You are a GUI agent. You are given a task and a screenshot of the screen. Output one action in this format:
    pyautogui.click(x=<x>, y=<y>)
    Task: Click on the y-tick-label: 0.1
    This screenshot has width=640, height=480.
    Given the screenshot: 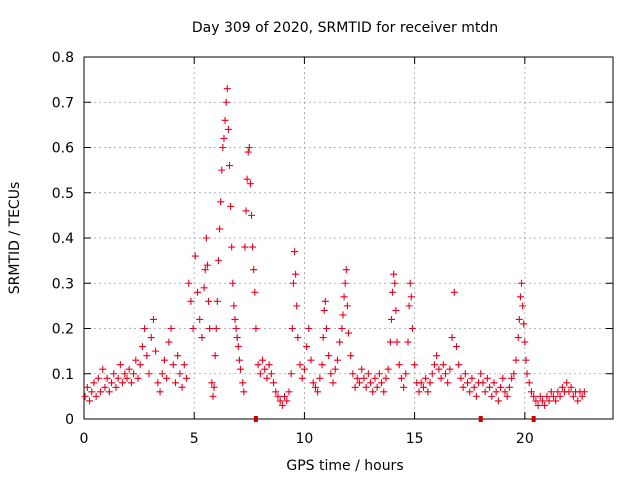 What is the action you would take?
    pyautogui.click(x=63, y=375)
    